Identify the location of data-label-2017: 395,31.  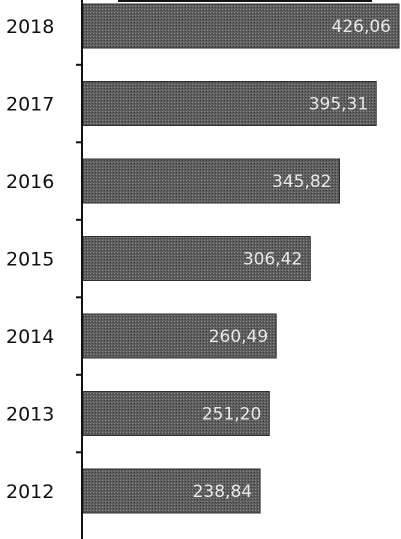
(338, 105).